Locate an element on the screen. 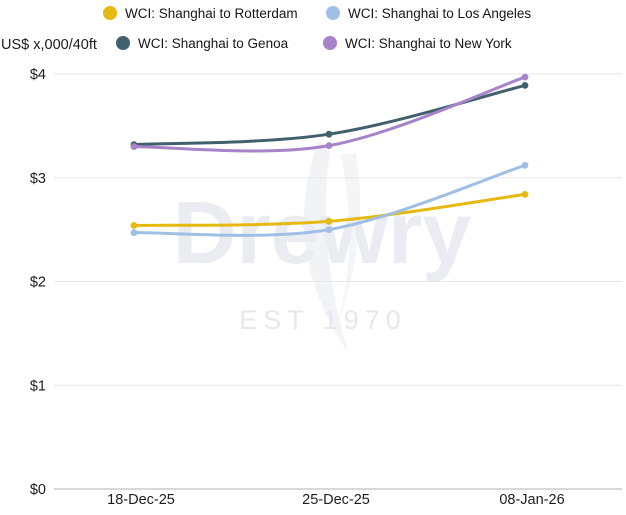 Image resolution: width=626 pixels, height=515 pixels. series-wci-shanghai-to-genoa is located at coordinates (329, 115).